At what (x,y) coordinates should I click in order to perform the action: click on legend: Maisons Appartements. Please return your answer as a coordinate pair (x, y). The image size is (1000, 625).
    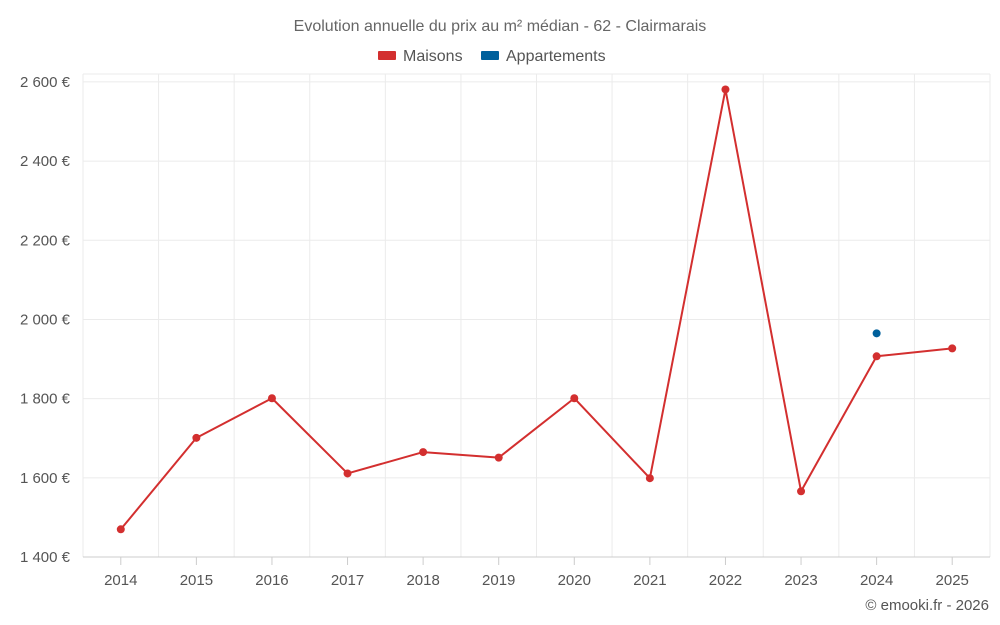
    Looking at the image, I should click on (492, 56).